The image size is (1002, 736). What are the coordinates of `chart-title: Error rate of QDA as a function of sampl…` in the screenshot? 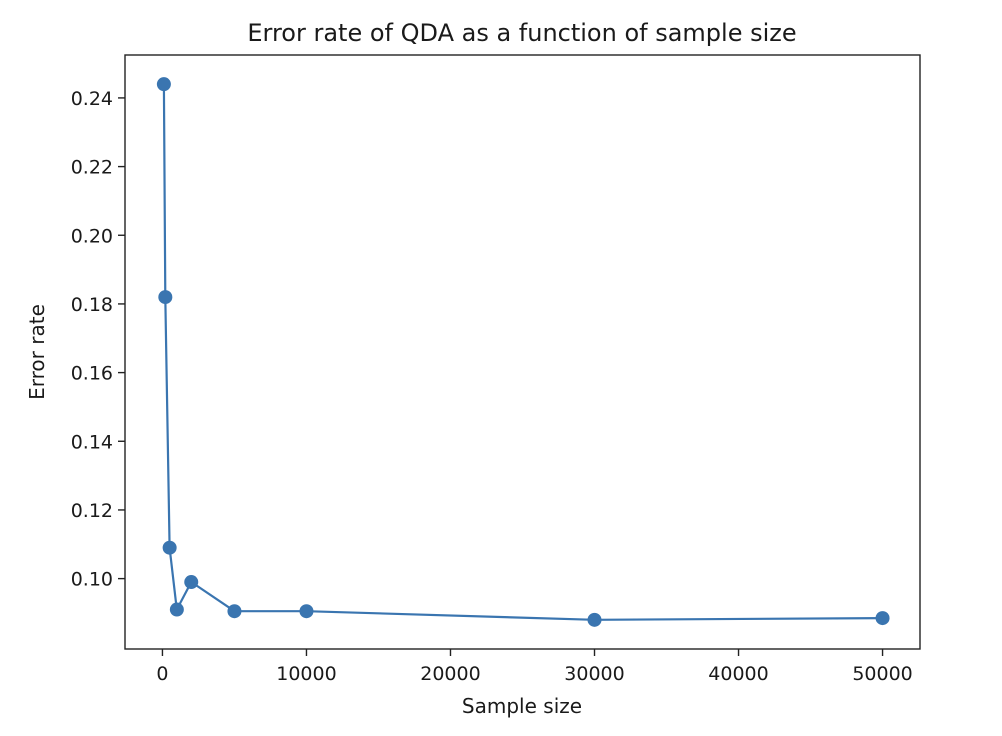 It's located at (521, 33).